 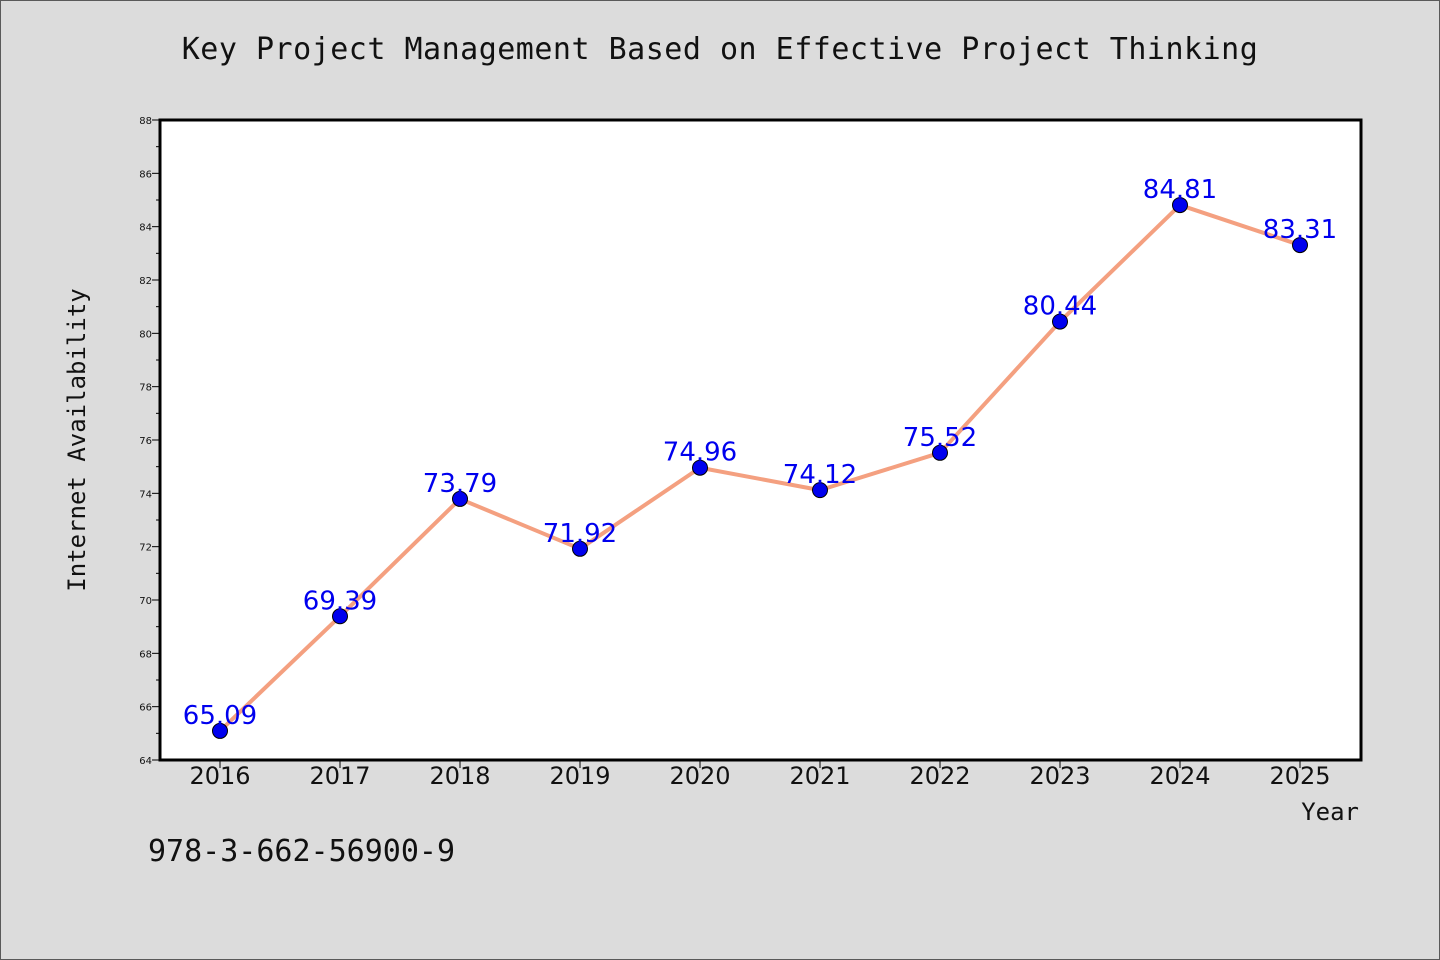 I want to click on y-tick-label: 84, so click(x=145, y=228).